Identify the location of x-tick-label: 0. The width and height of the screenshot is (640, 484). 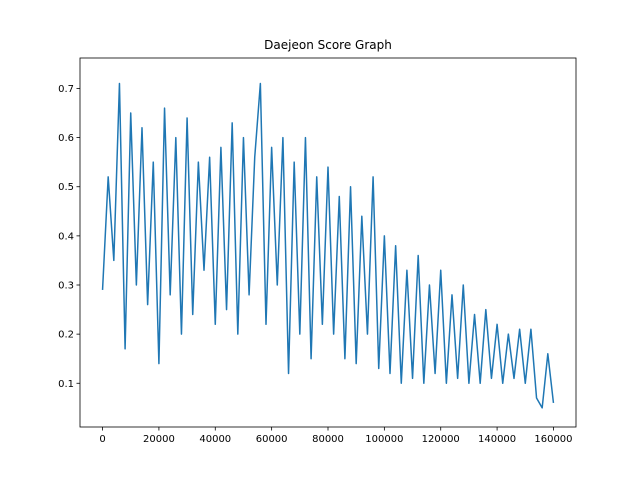
(102, 439).